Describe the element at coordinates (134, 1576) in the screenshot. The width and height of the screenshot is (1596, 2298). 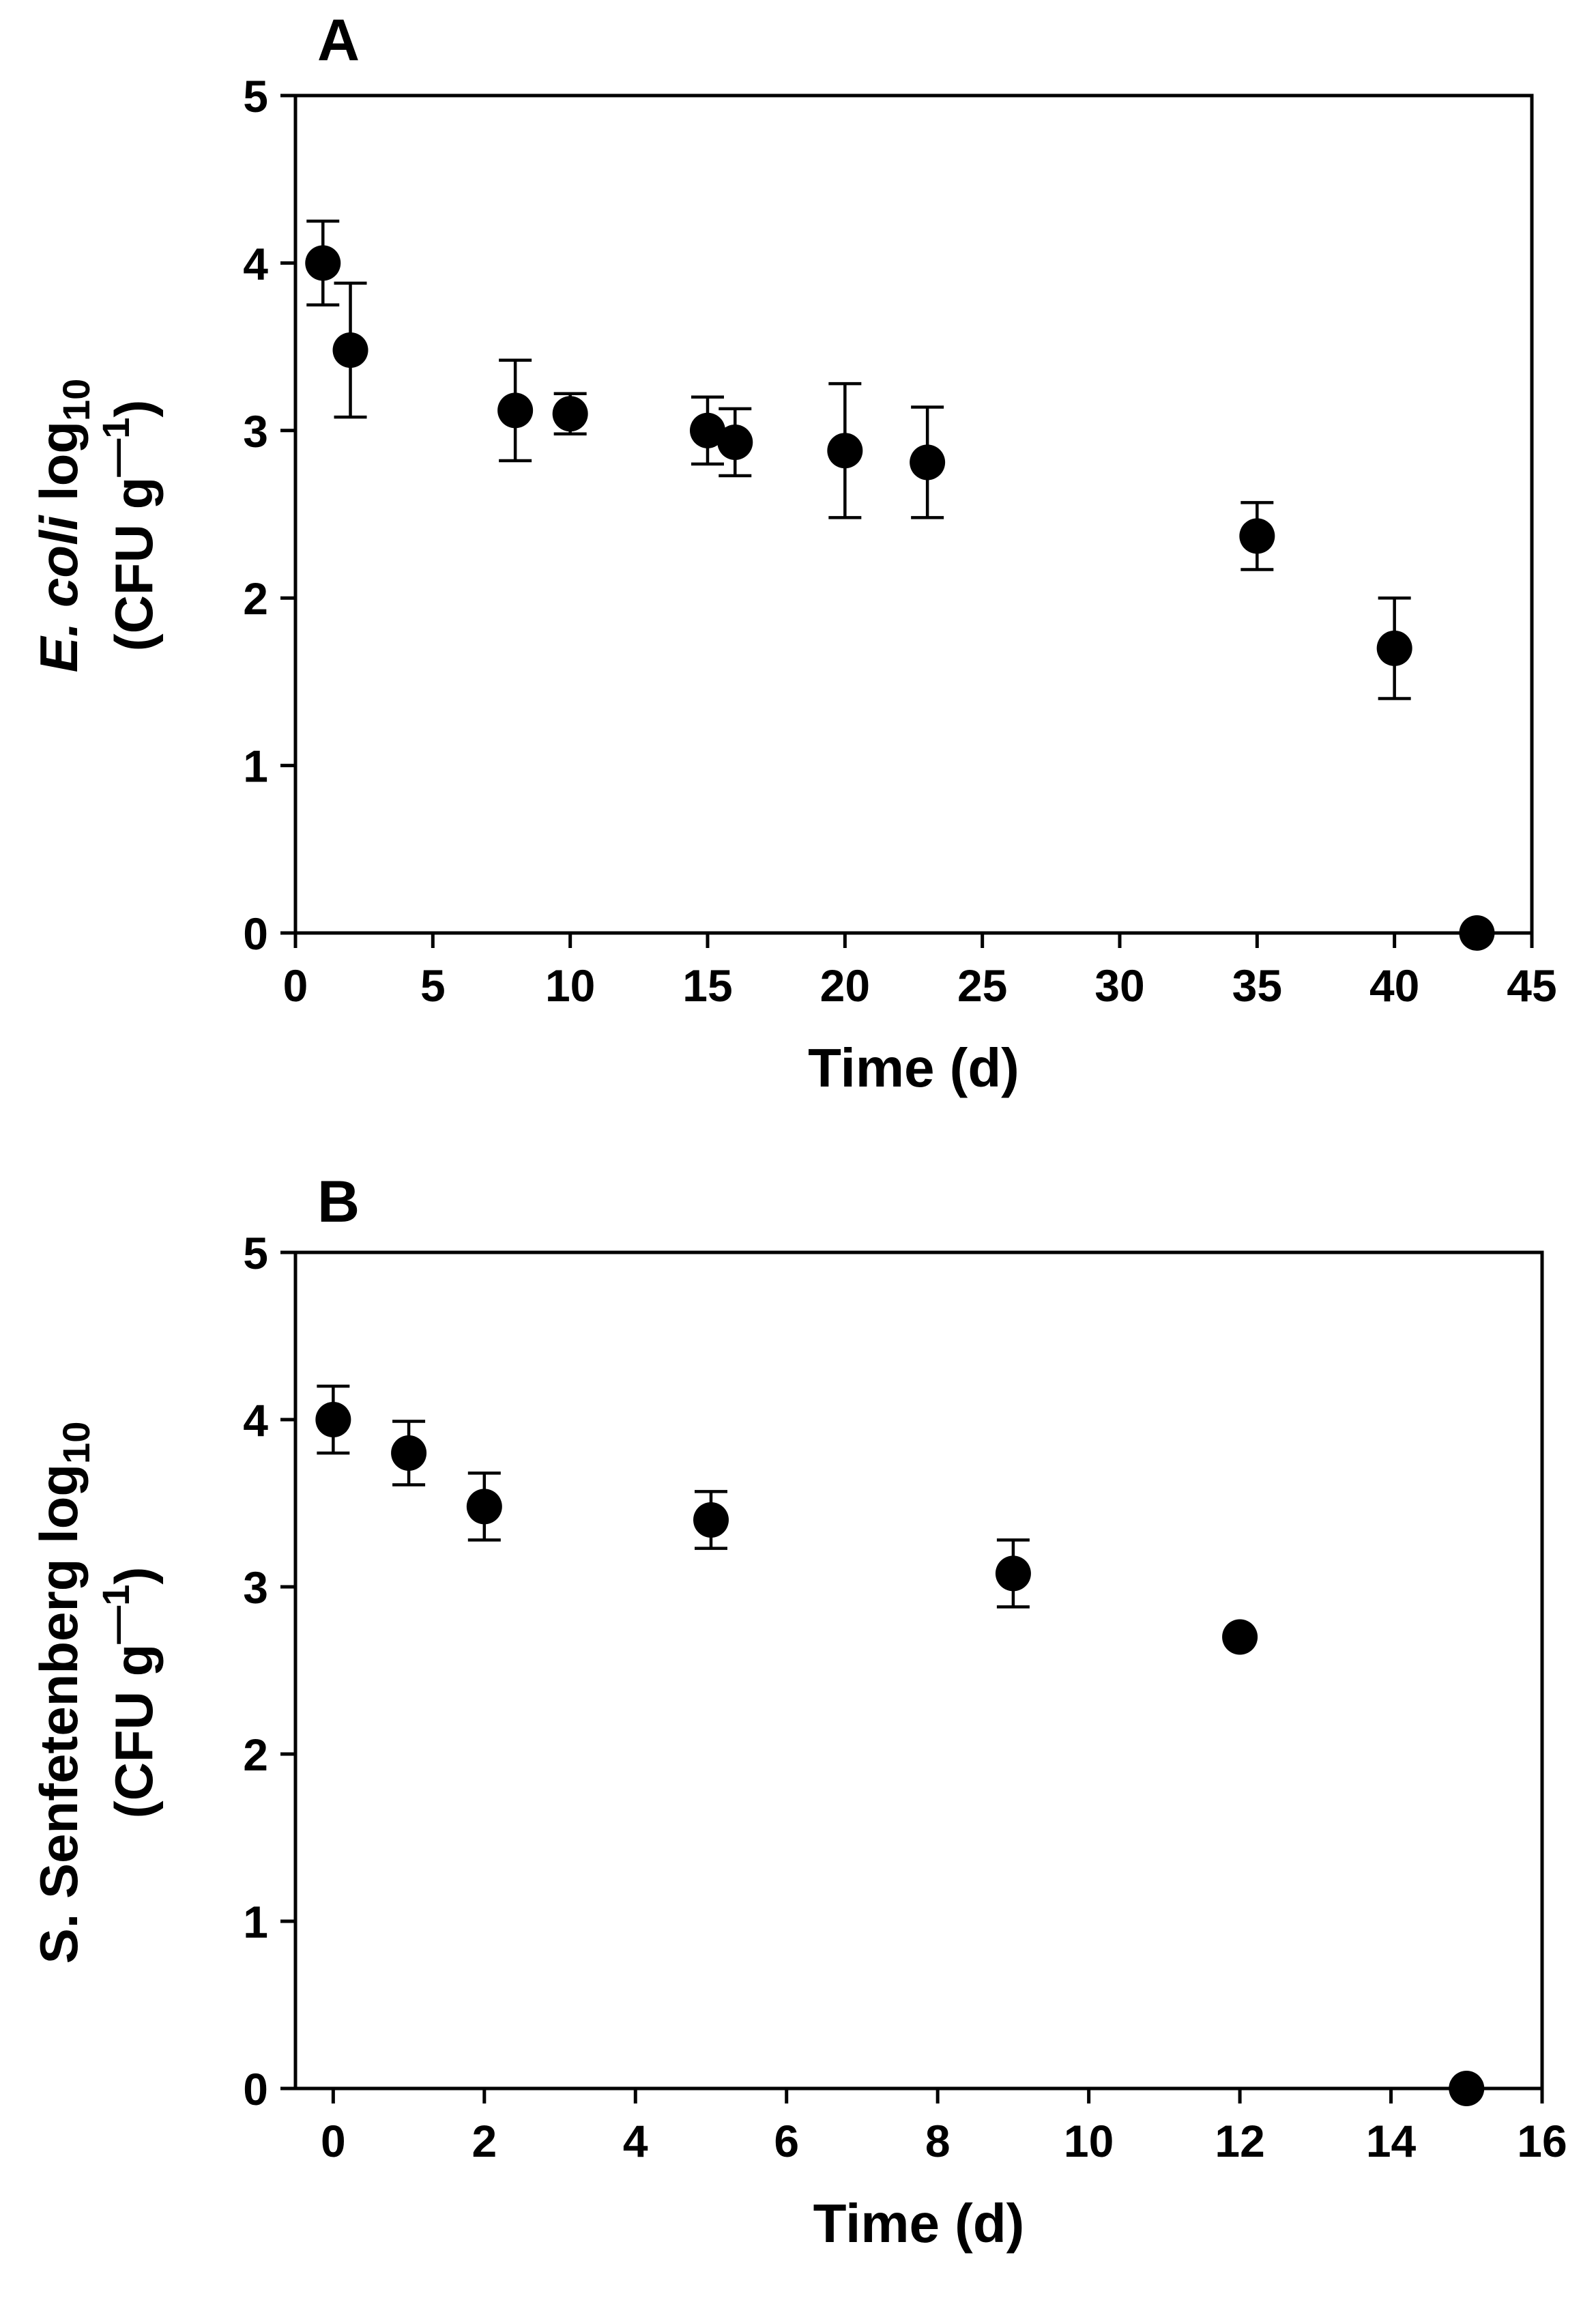
I see `chart-1-y-label-close: )` at that location.